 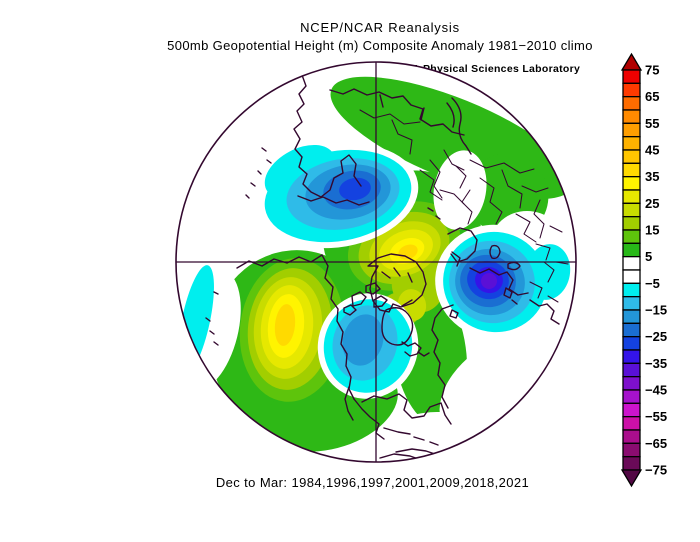 I want to click on colorbar-tick-label: 45, so click(x=652, y=150).